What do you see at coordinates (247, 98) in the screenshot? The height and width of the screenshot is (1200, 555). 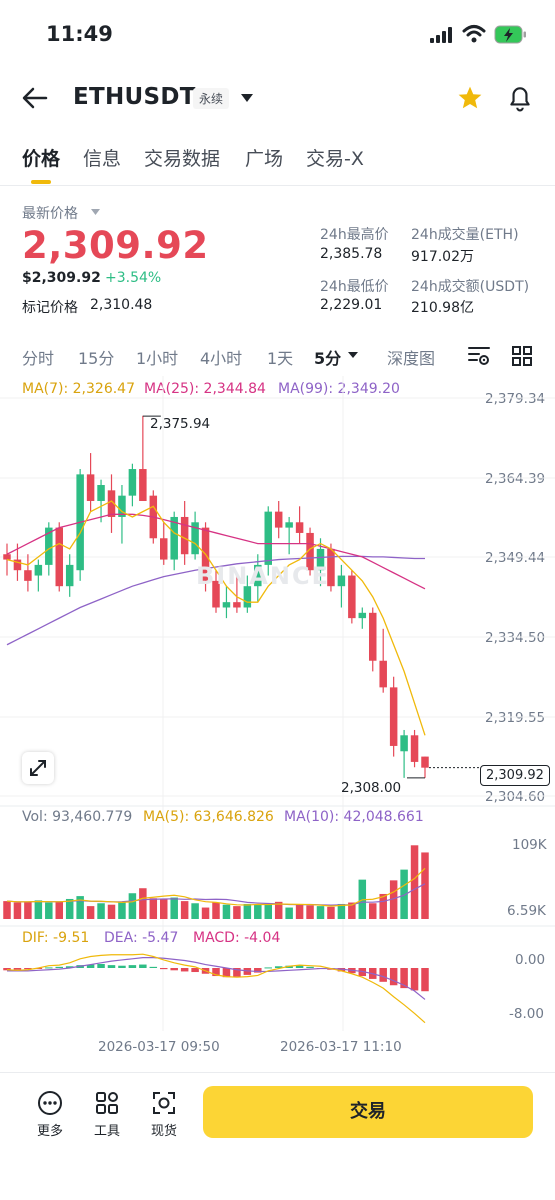 I see `symbol-dropdown-icon` at bounding box center [247, 98].